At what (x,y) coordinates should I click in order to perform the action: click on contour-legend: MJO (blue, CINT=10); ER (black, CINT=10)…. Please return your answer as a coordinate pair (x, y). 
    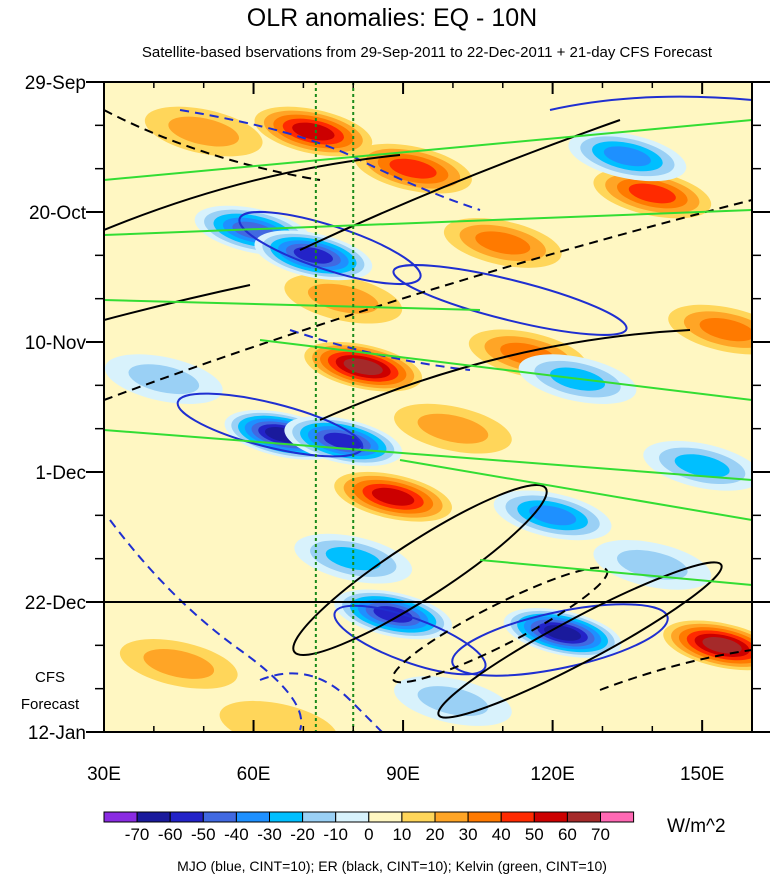
    Looking at the image, I should click on (392, 866).